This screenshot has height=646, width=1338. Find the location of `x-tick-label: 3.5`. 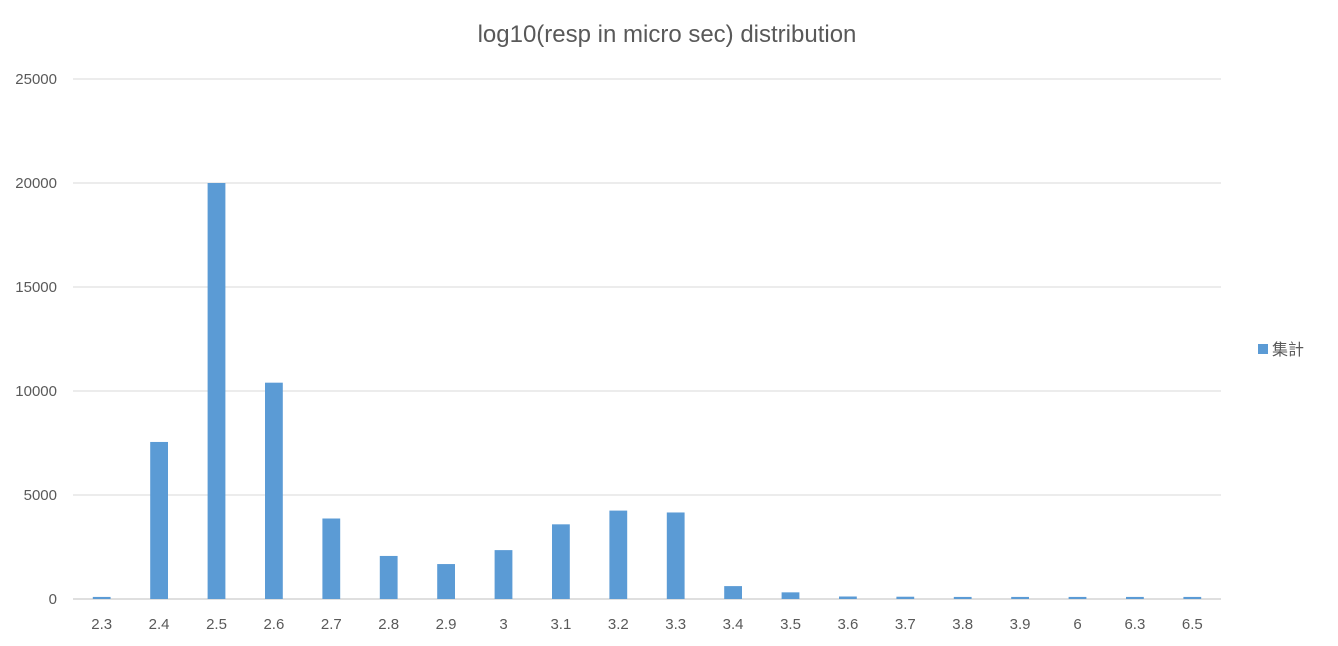

x-tick-label: 3.5 is located at coordinates (790, 624).